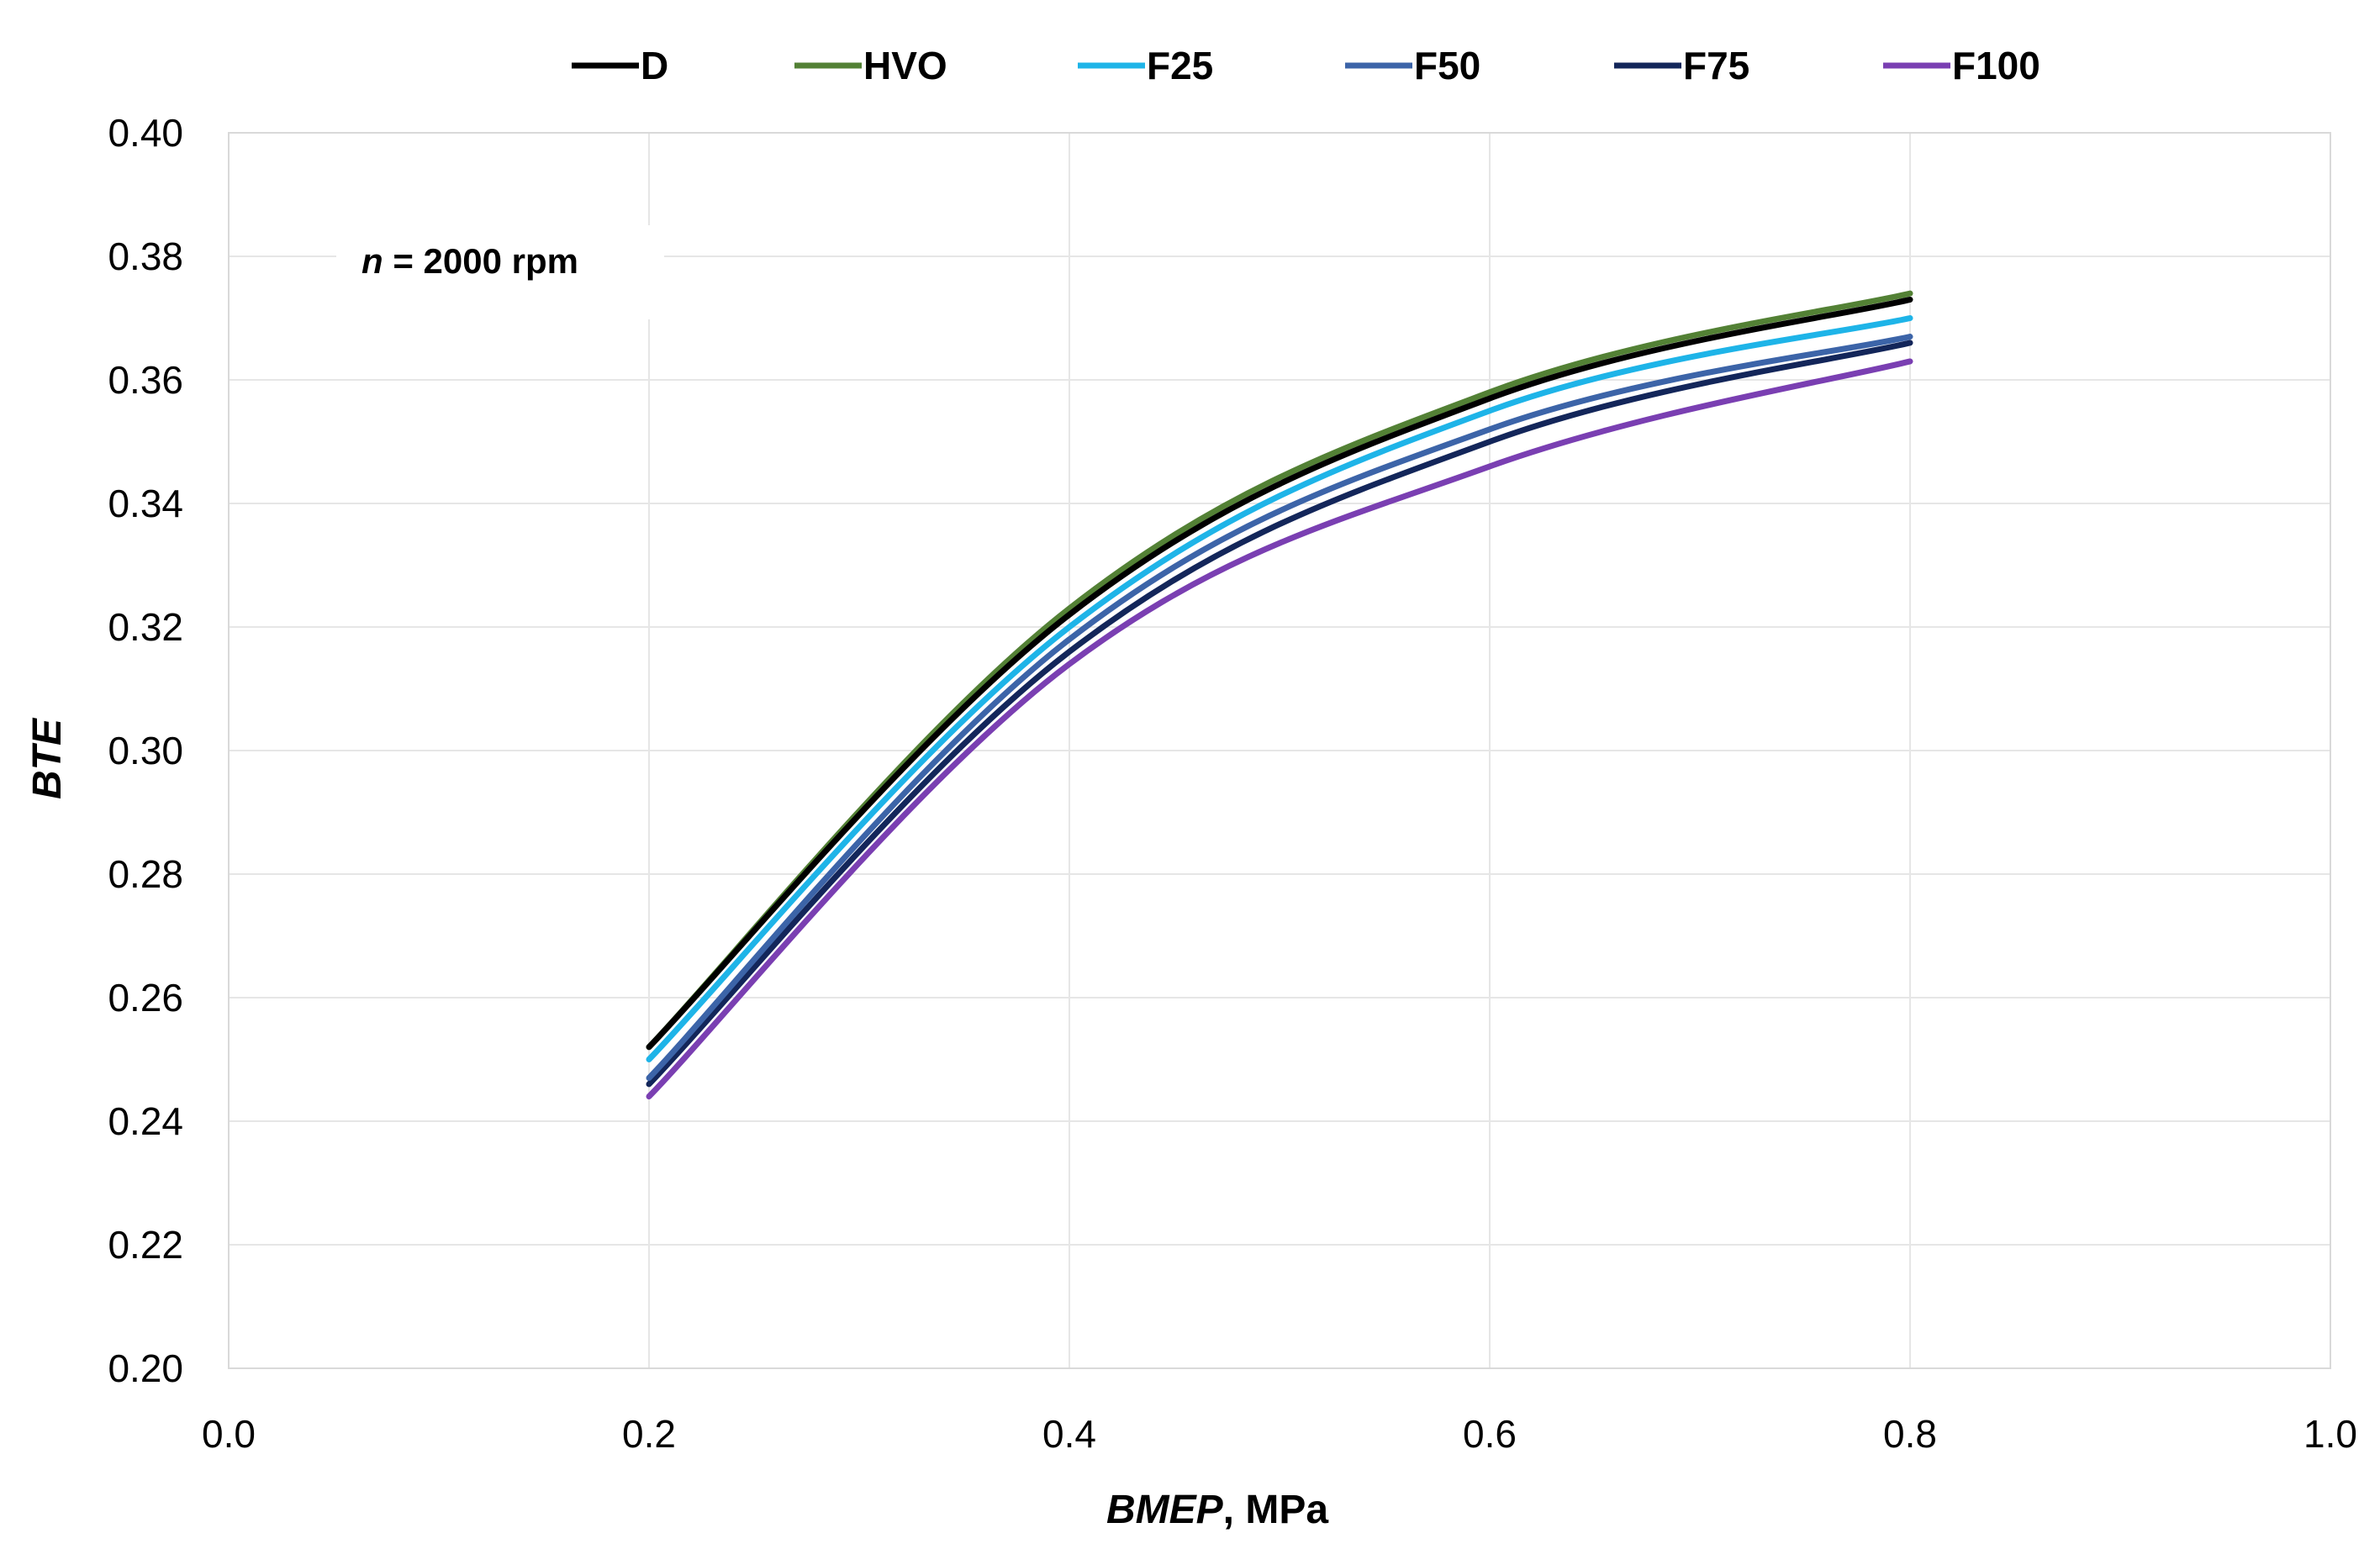 The image size is (2380, 1549). What do you see at coordinates (1165, 1510) in the screenshot?
I see `x-axis-title-symbol: BMEP` at bounding box center [1165, 1510].